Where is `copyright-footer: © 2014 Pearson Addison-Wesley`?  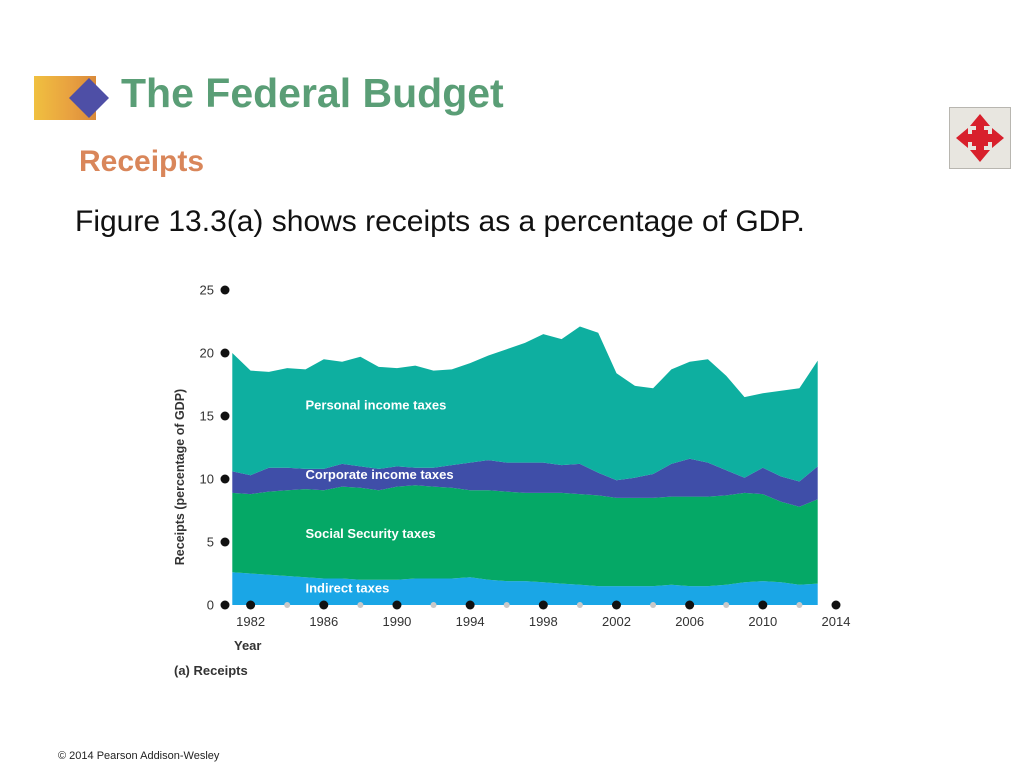
copyright-footer: © 2014 Pearson Addison-Wesley is located at coordinates (139, 756).